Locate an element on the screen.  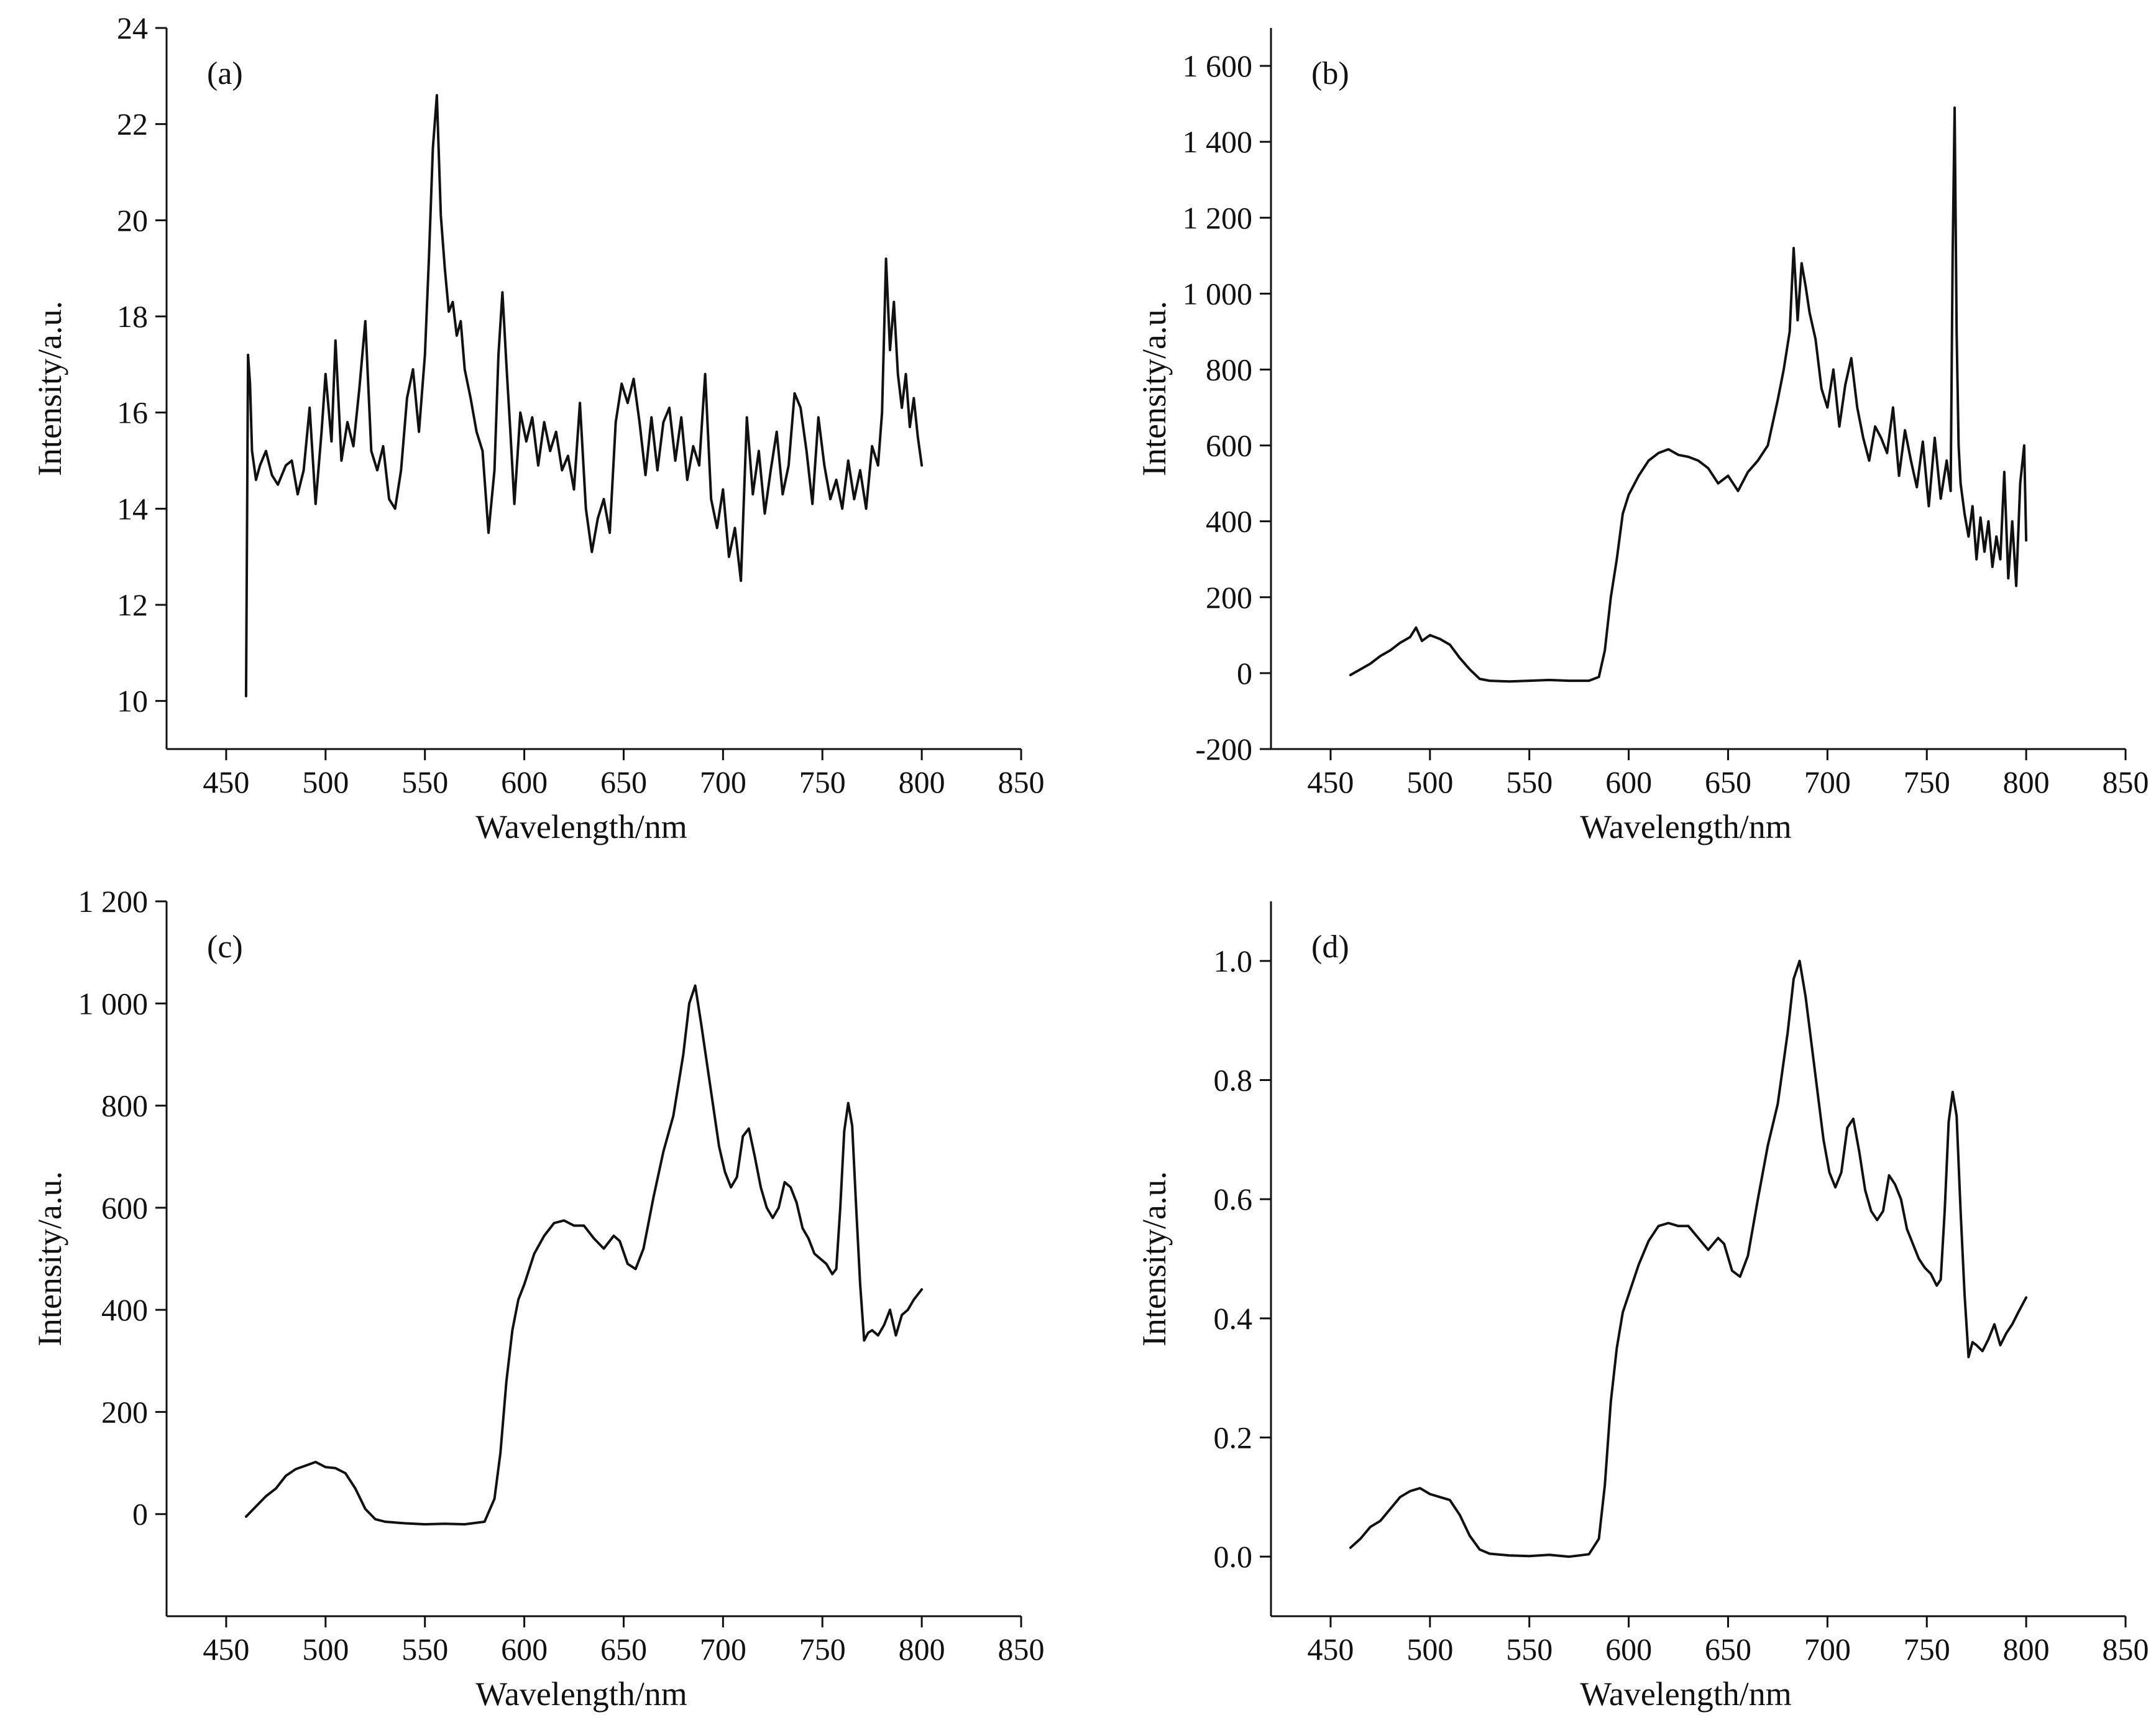
y-tick-label: 0.6 is located at coordinates (1233, 1199).